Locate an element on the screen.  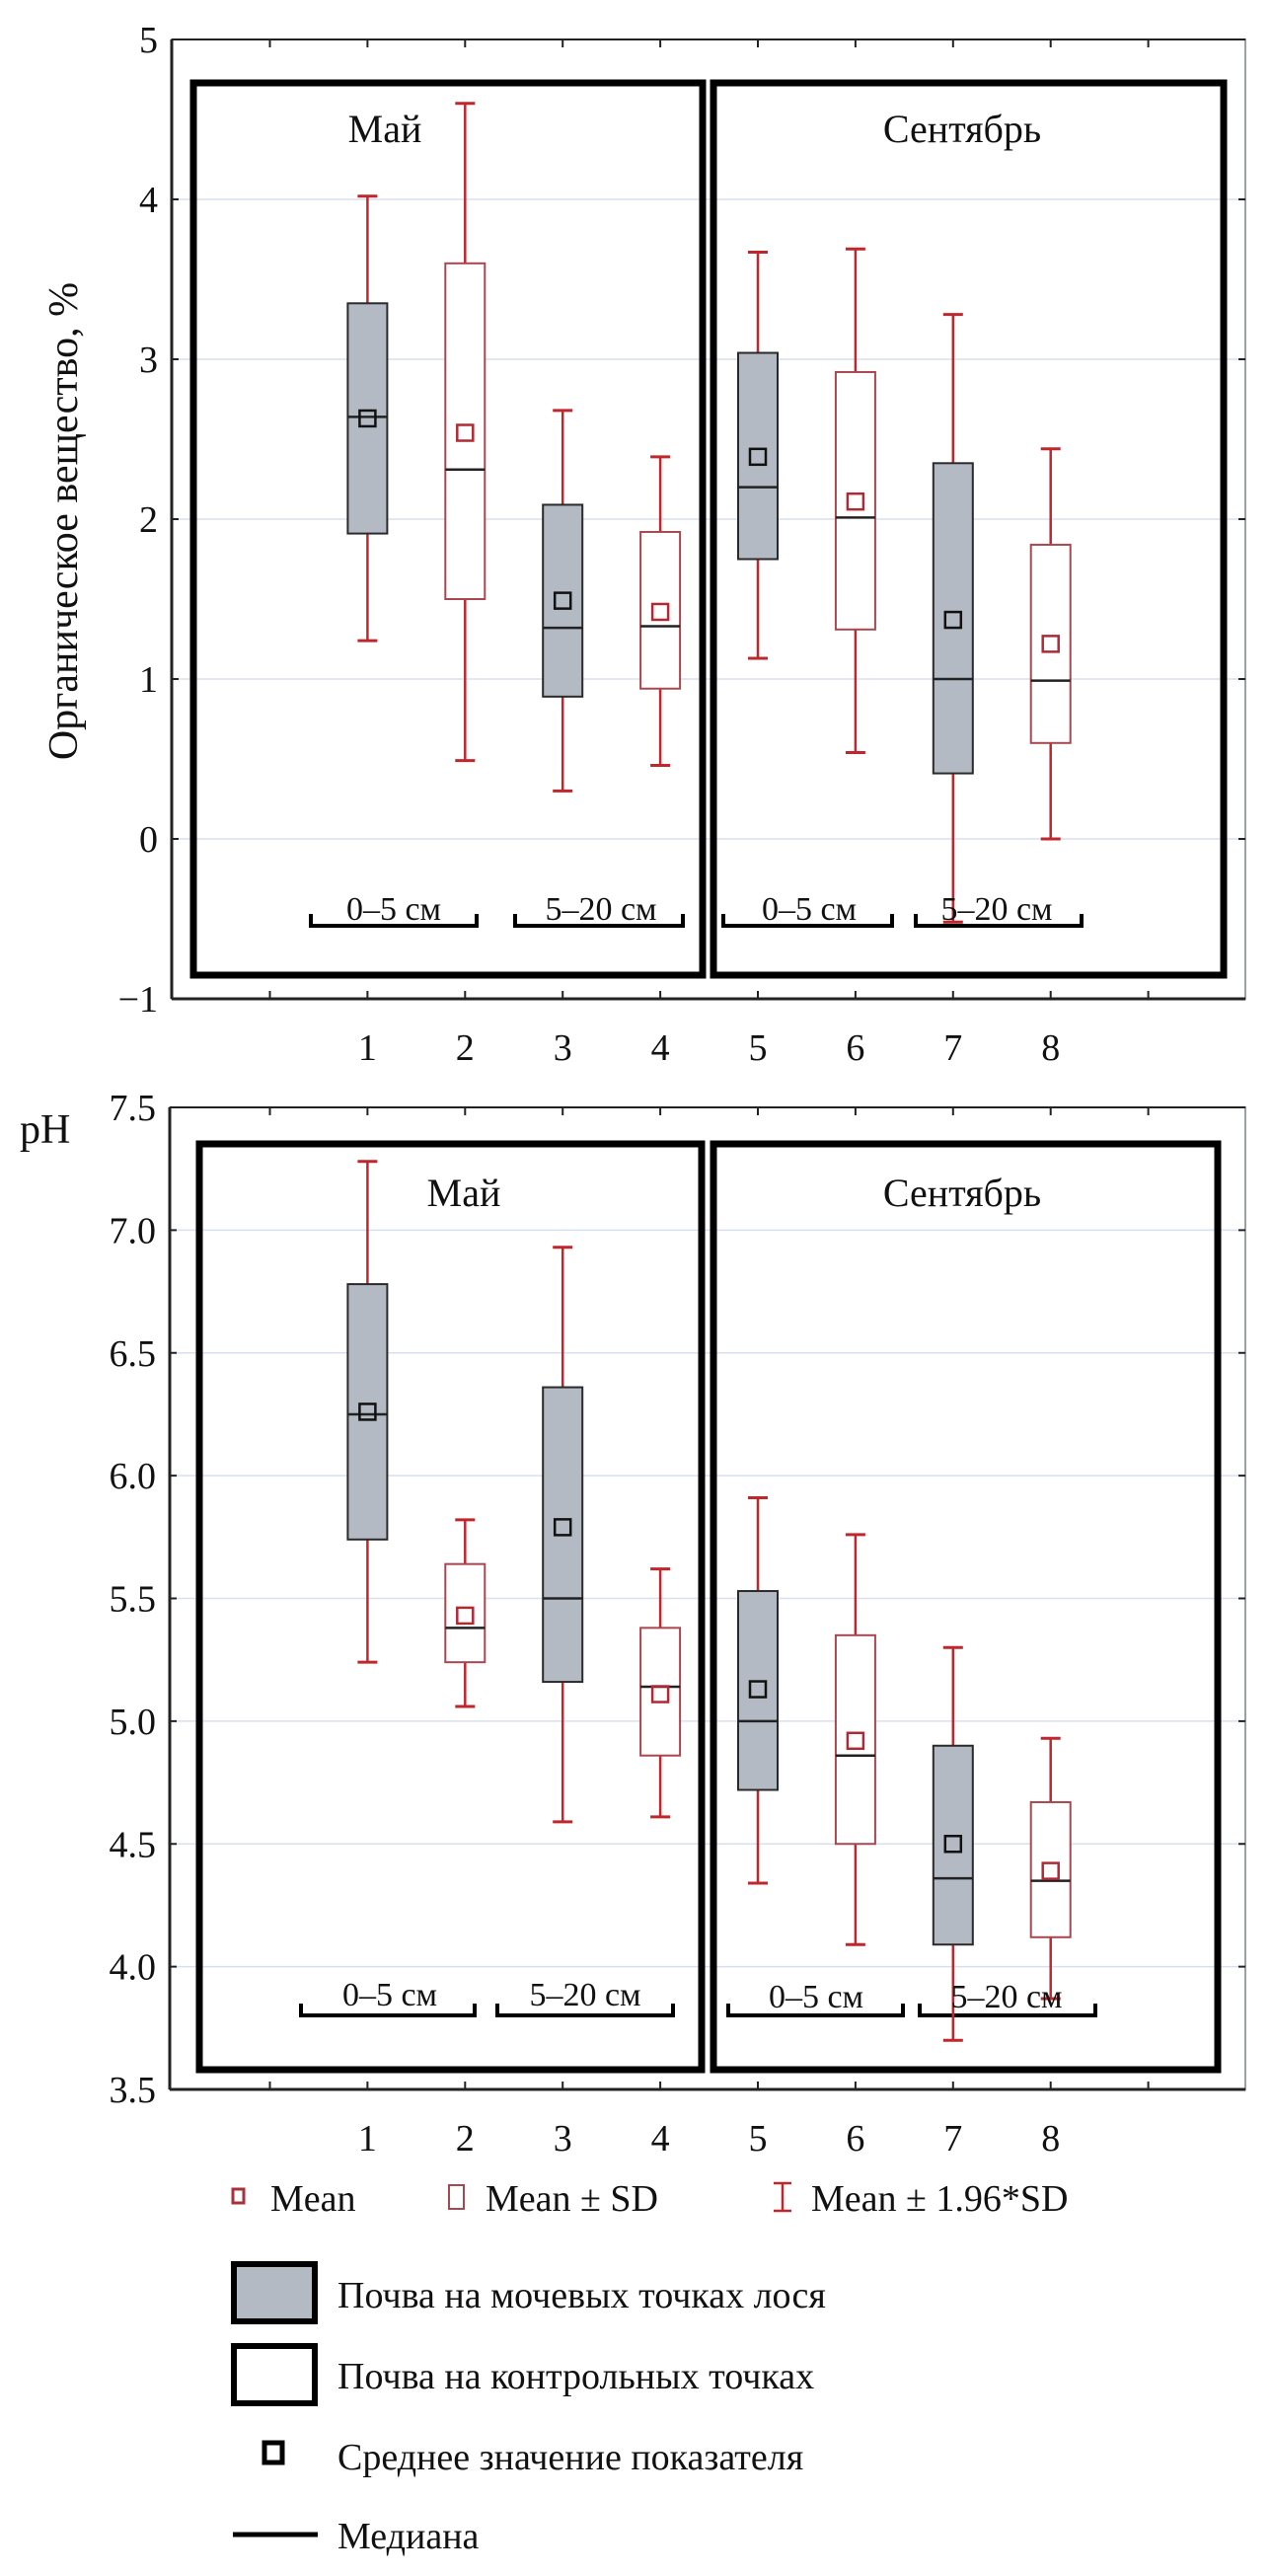
legend-item-control: Почва на контрольных точках is located at coordinates (522, 2374).